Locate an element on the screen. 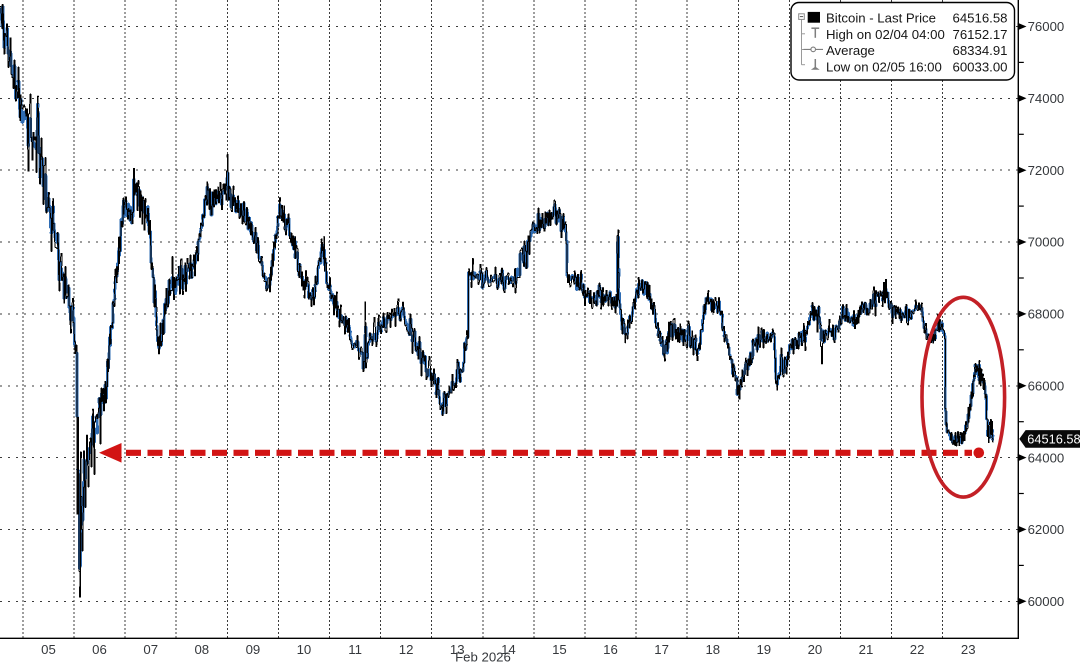 This screenshot has width=1080, height=672. svg-text: 14 is located at coordinates (508, 649).